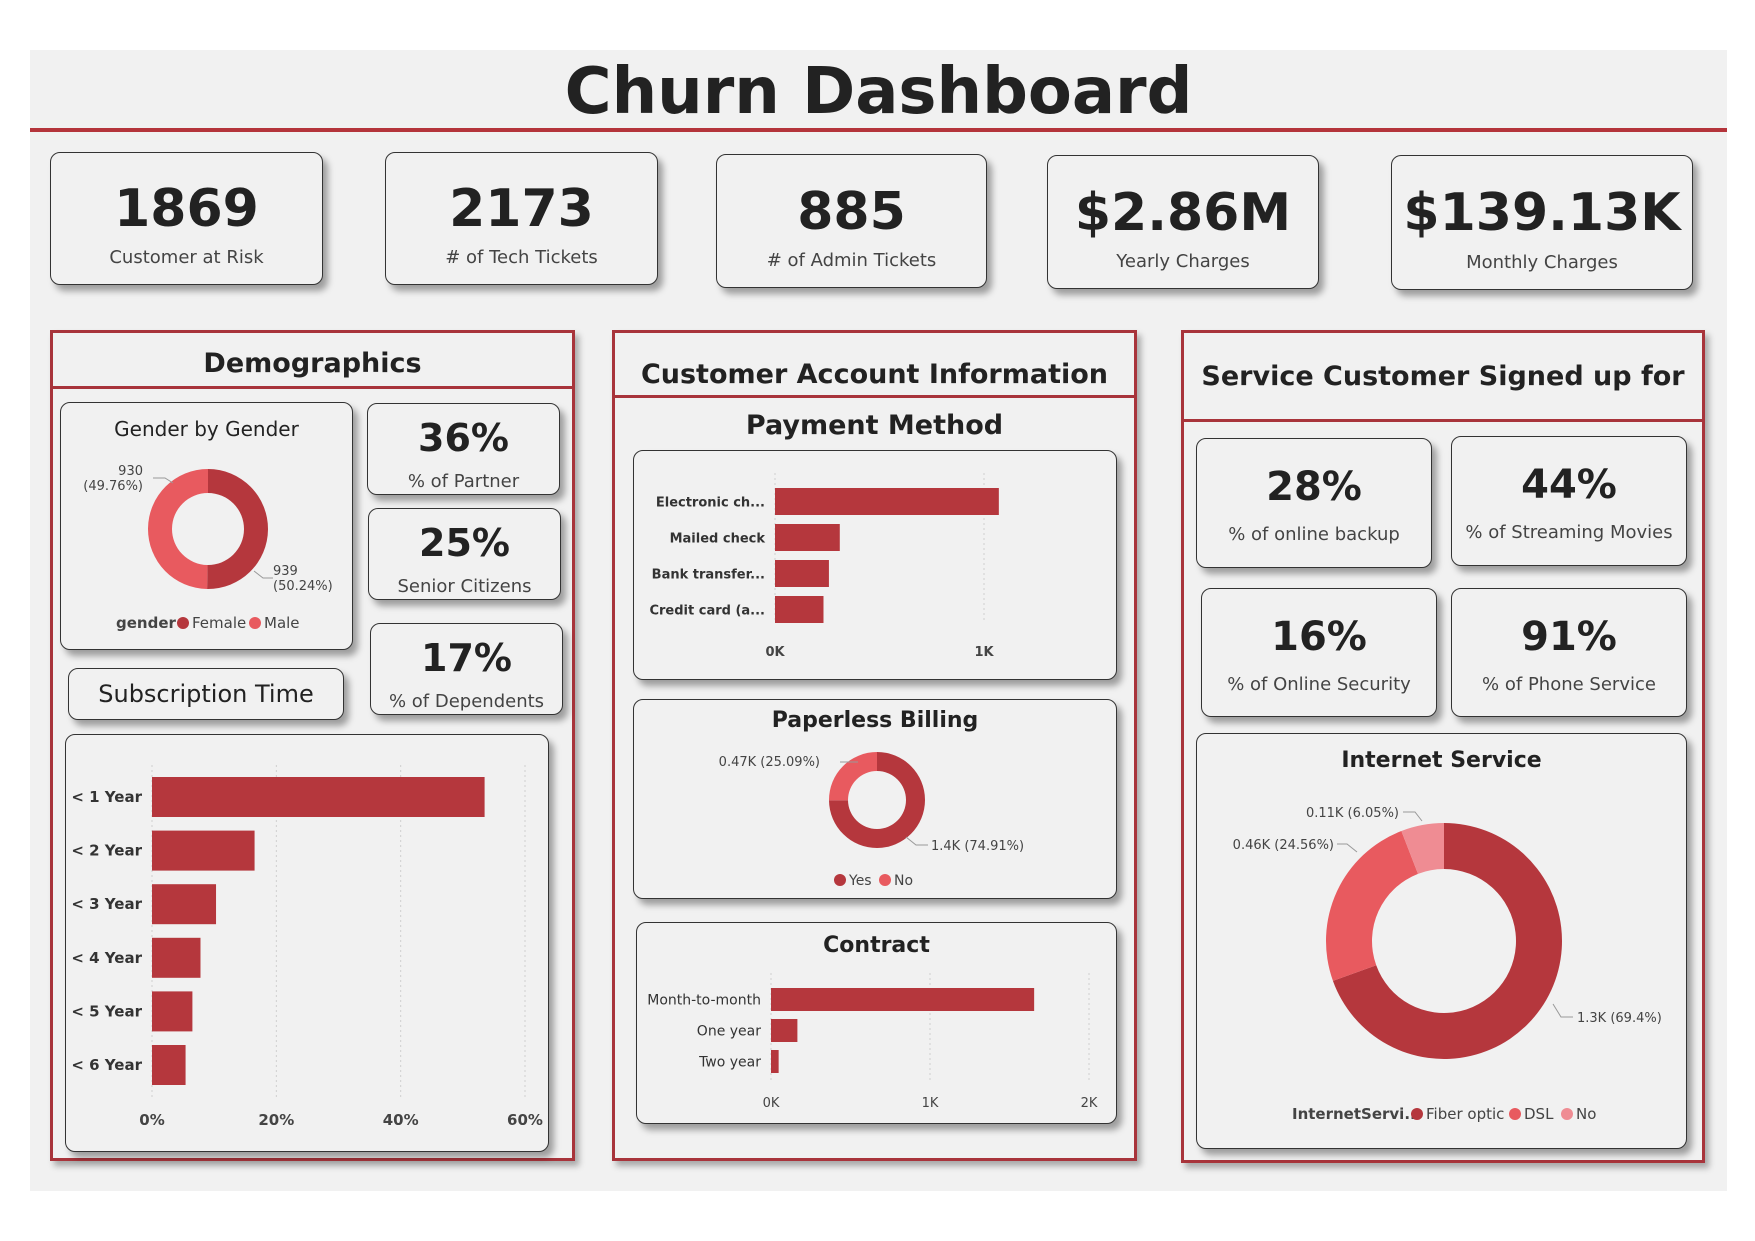  I want to click on dependents-stat-card: 17% % of Dependents, so click(466, 669).